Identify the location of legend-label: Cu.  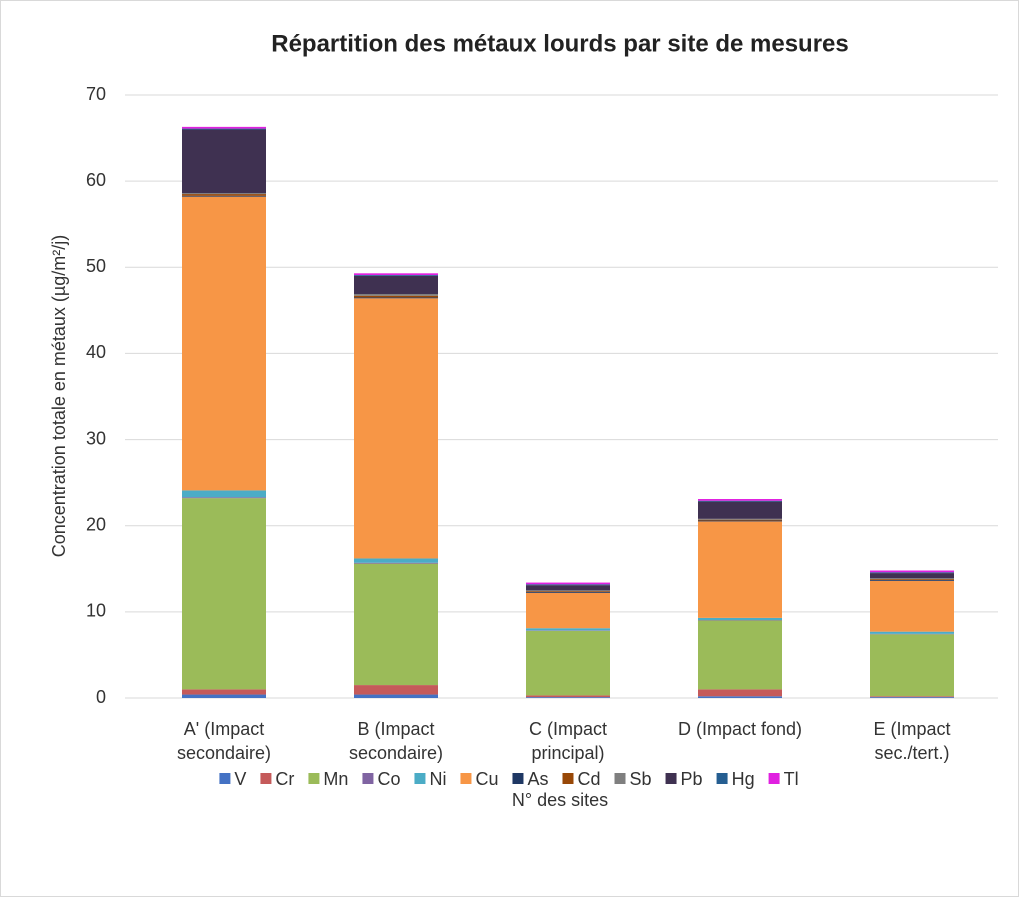
(486, 779).